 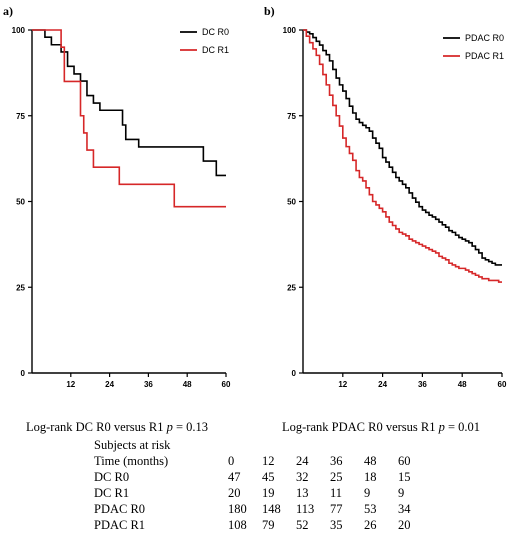 What do you see at coordinates (404, 477) in the screenshot?
I see `risk-cell: 15` at bounding box center [404, 477].